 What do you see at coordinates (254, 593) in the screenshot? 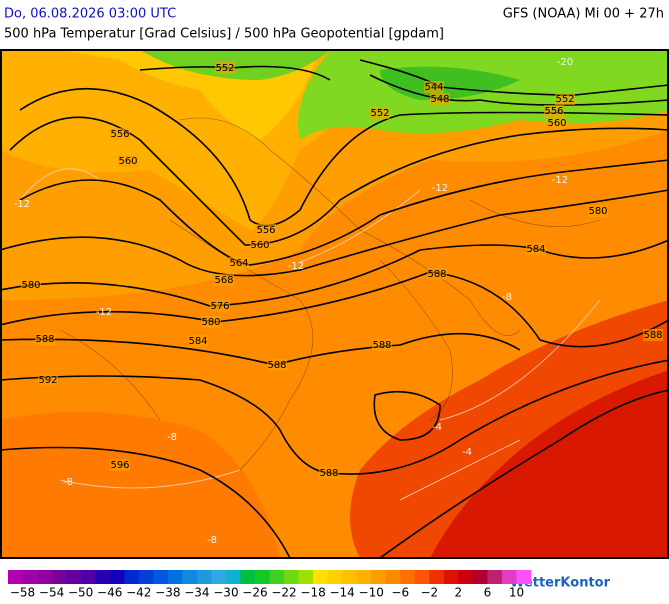
I see `colorbar-label: −26` at bounding box center [254, 593].